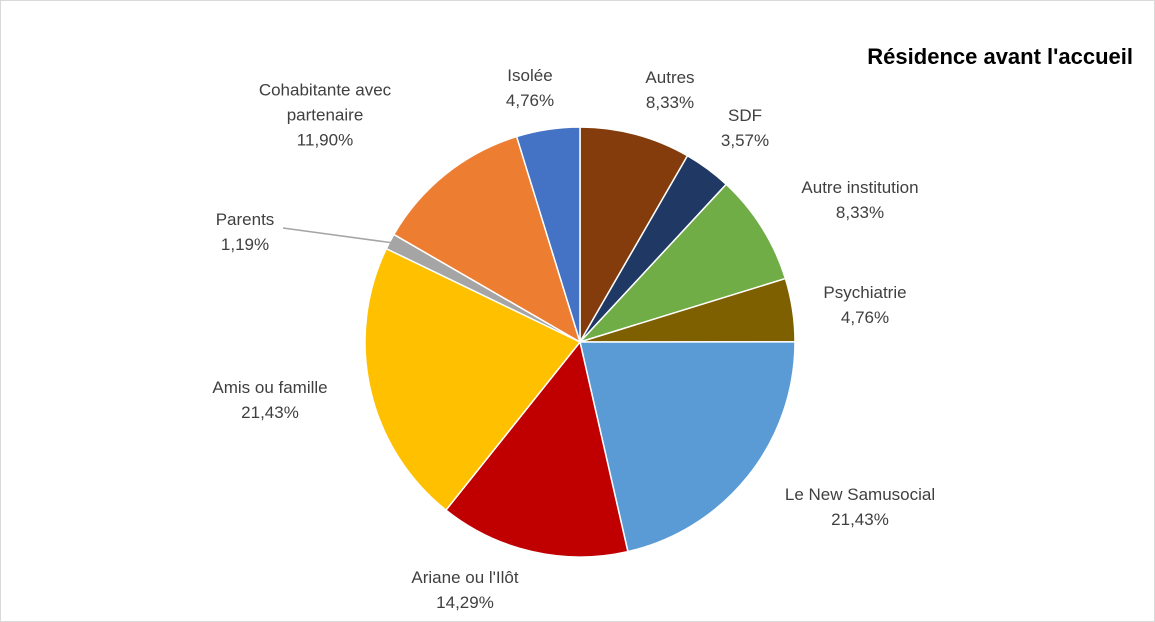 The image size is (1155, 622). Describe the element at coordinates (465, 602) in the screenshot. I see `value-label: 14,29%` at that location.